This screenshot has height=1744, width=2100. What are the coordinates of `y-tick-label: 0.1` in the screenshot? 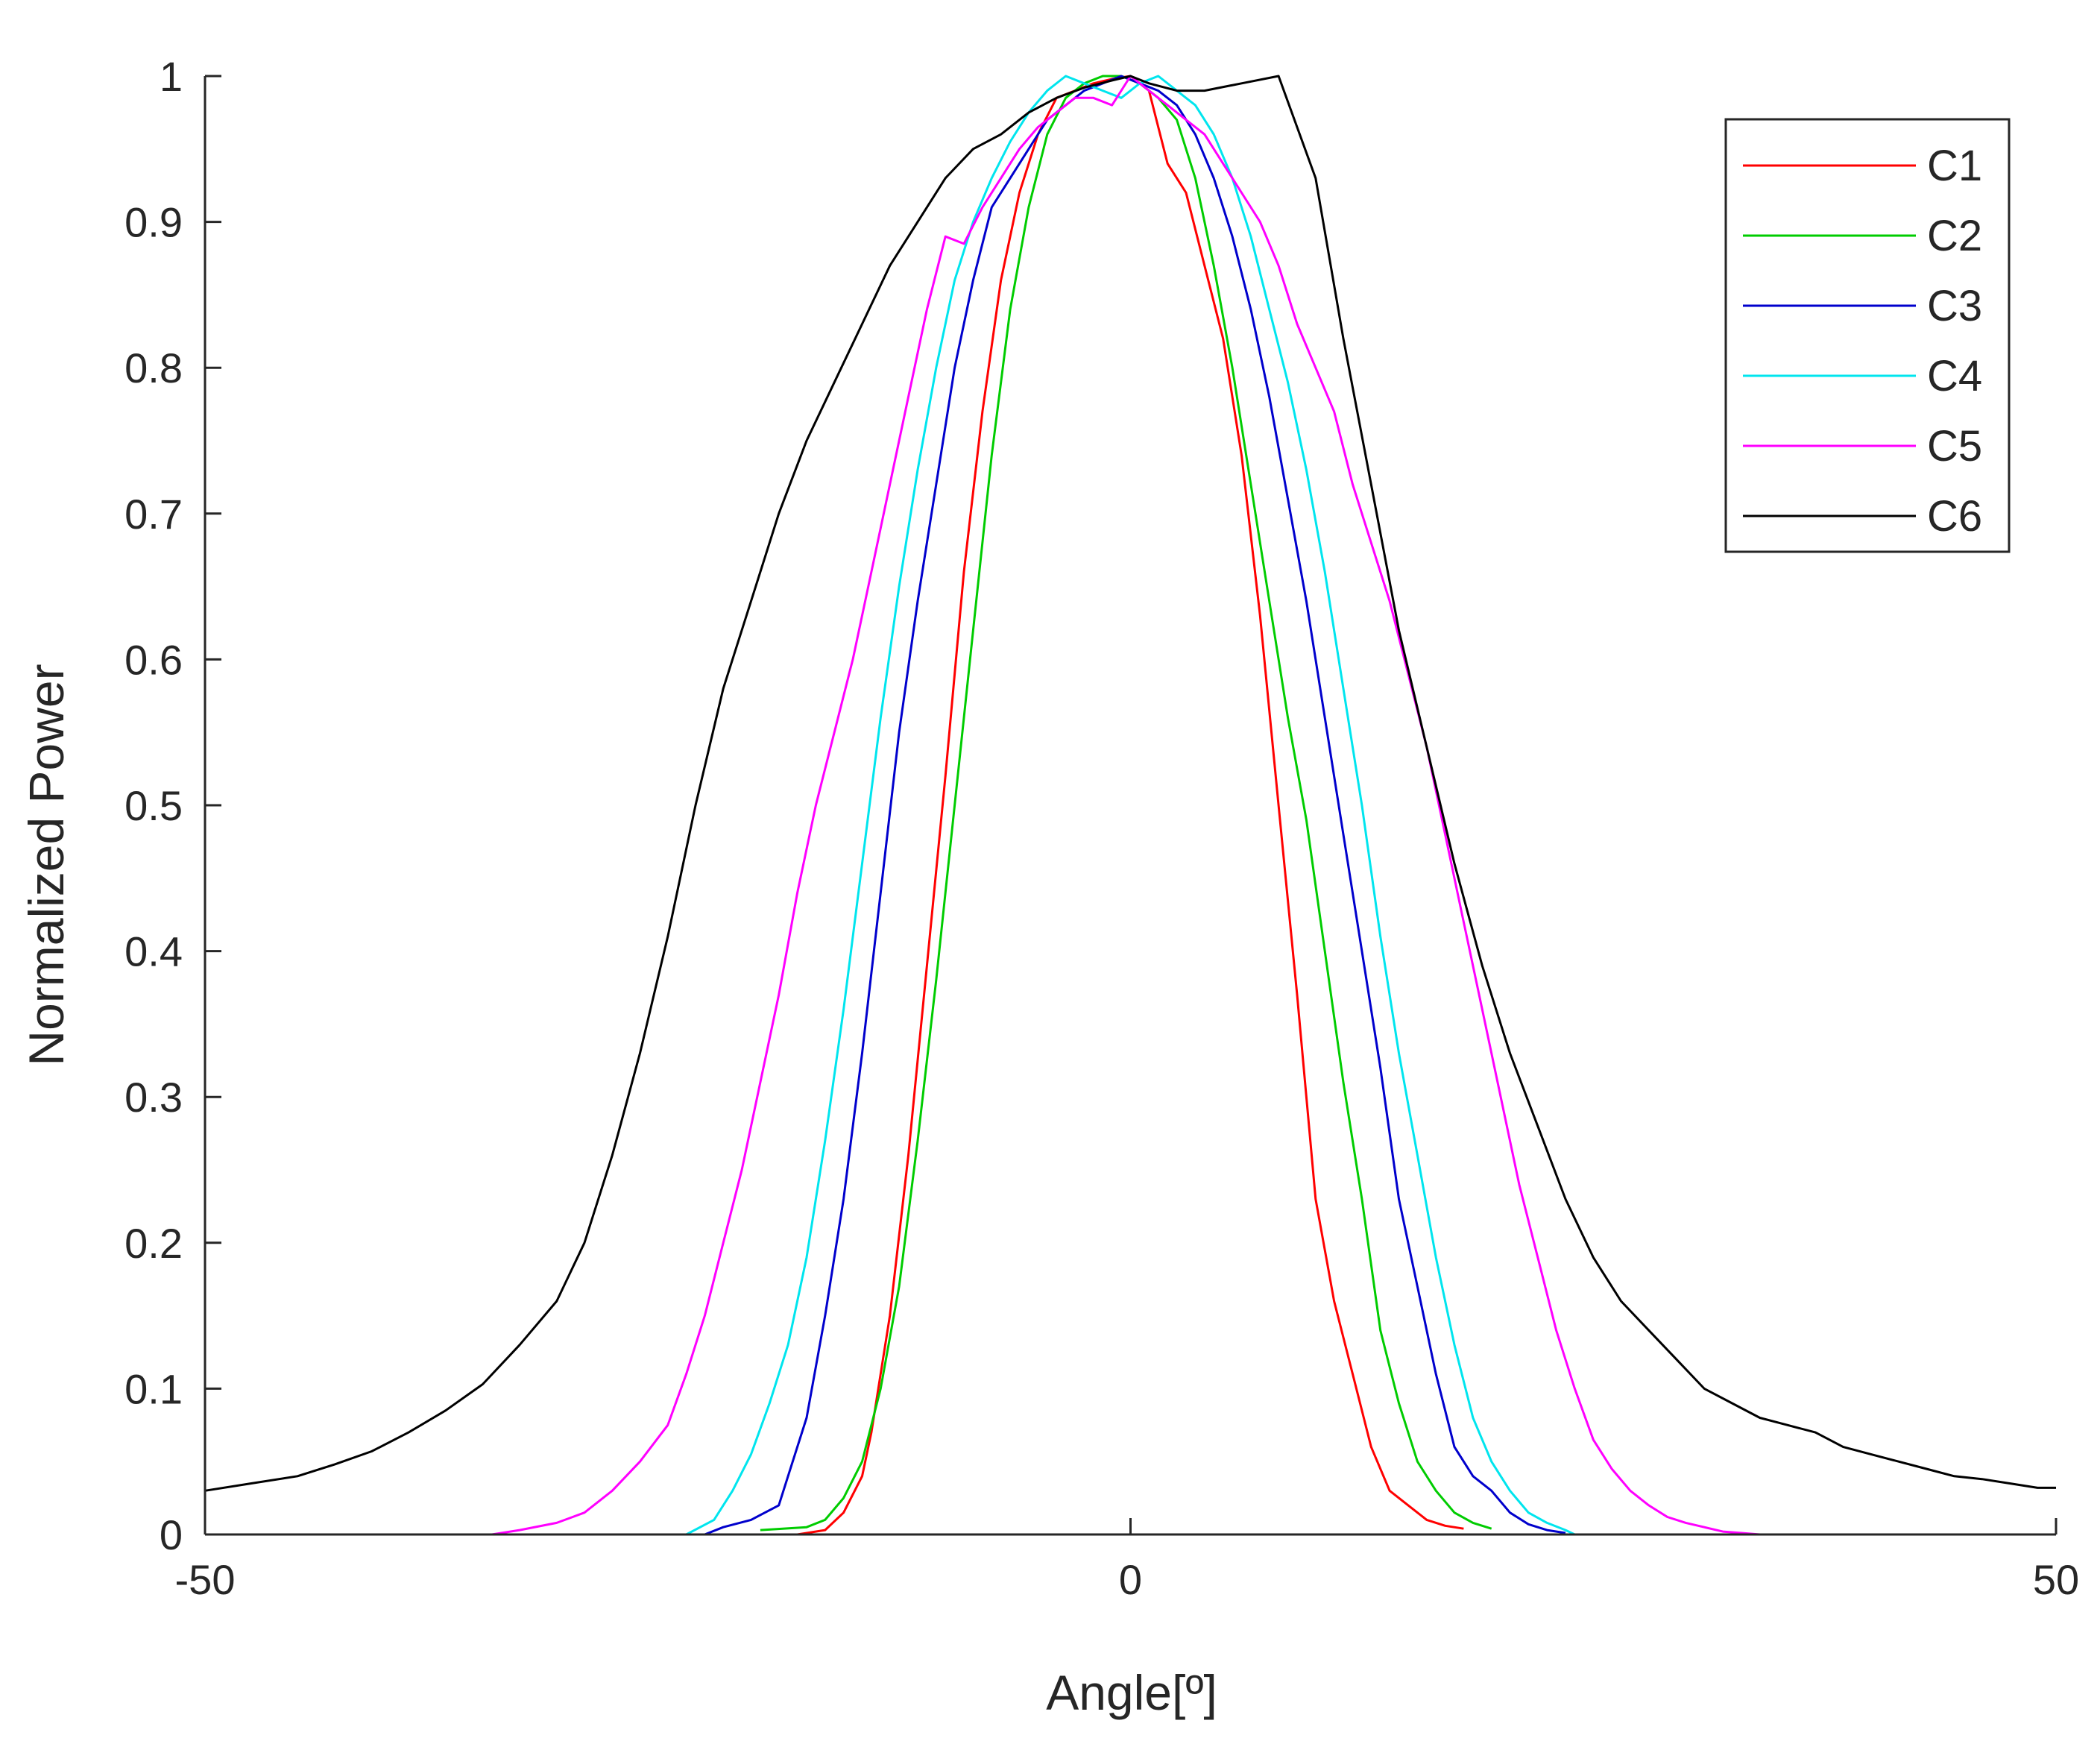 It's located at (153, 1389).